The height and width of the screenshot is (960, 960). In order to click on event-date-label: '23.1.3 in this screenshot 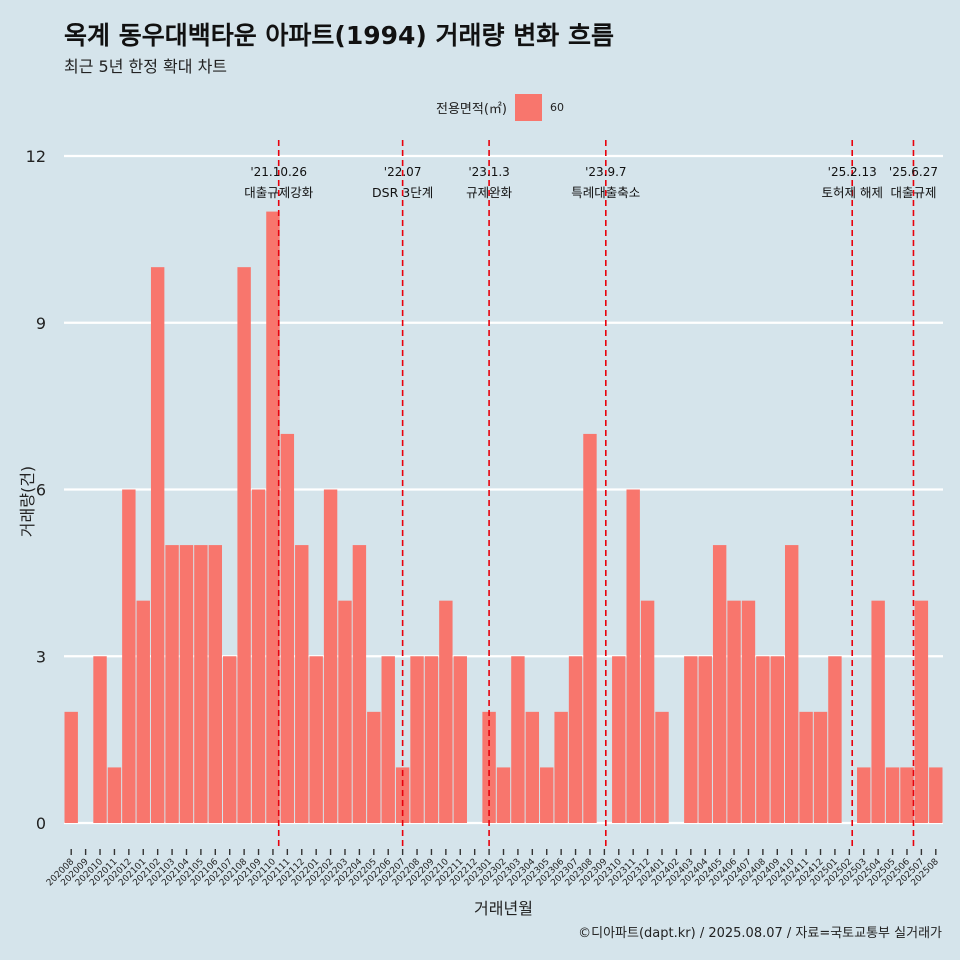, I will do `click(488, 172)`.